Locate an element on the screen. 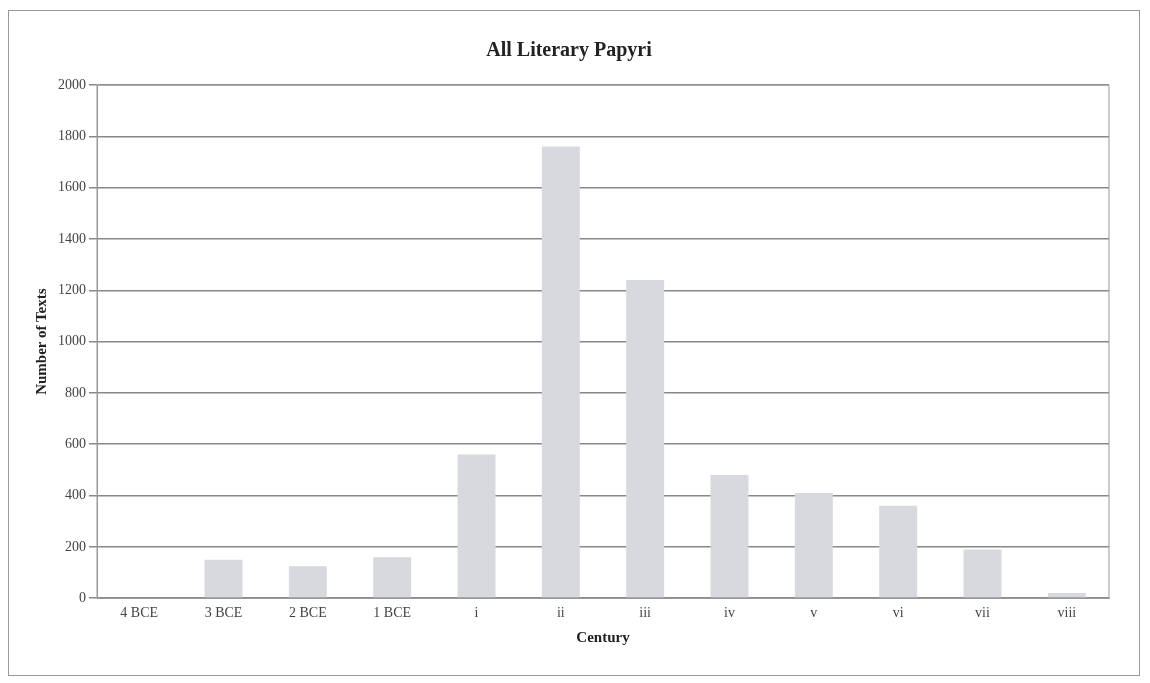  y-tick-label: 1800 is located at coordinates (72, 135).